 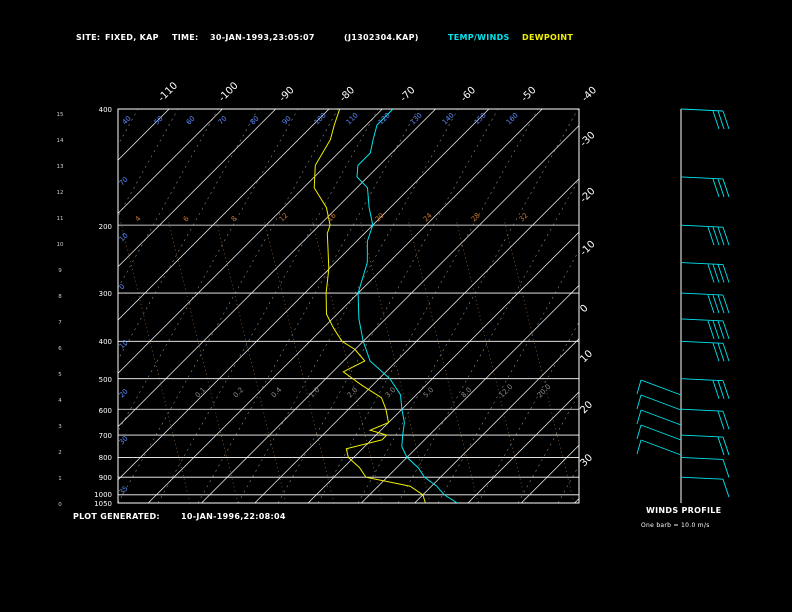 What do you see at coordinates (352, 118) in the screenshot?
I see `theta-label: 110` at bounding box center [352, 118].